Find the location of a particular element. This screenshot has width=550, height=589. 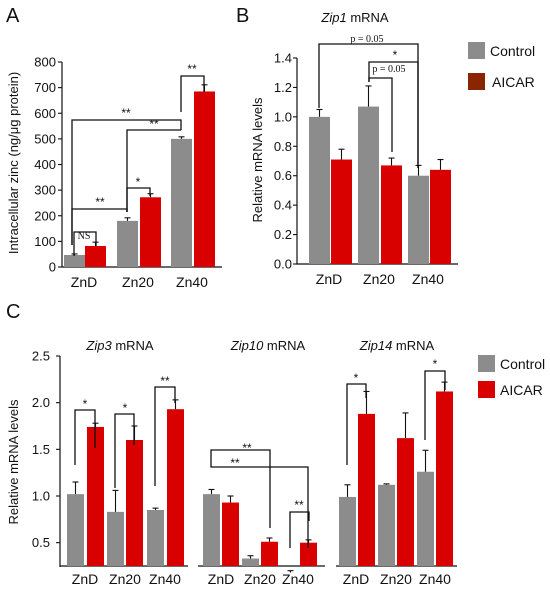

panel-a-annotation-1: * is located at coordinates (138, 182).